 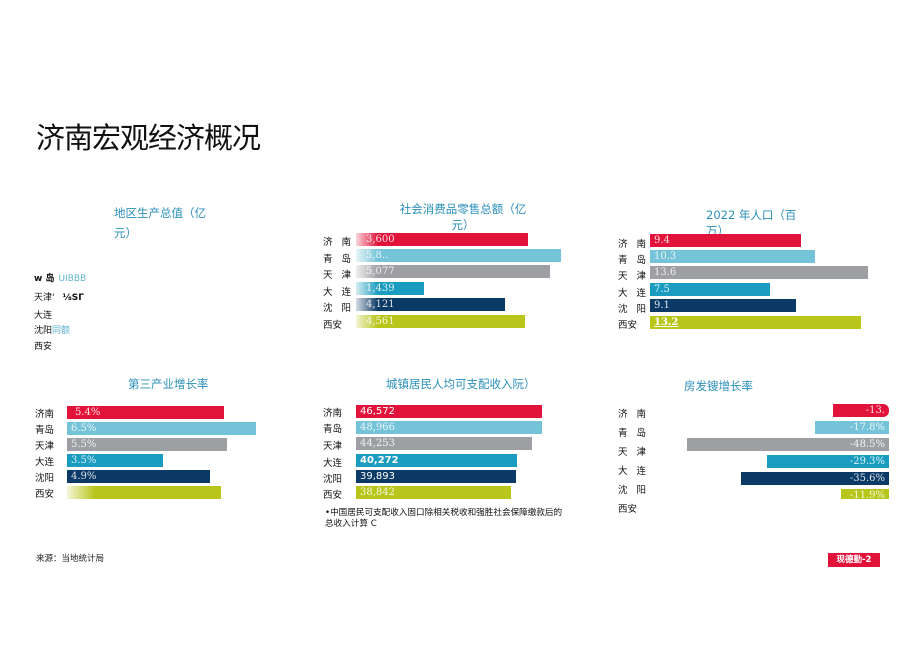 What do you see at coordinates (861, 410) in the screenshot?
I see `bar-jinan: -13.` at bounding box center [861, 410].